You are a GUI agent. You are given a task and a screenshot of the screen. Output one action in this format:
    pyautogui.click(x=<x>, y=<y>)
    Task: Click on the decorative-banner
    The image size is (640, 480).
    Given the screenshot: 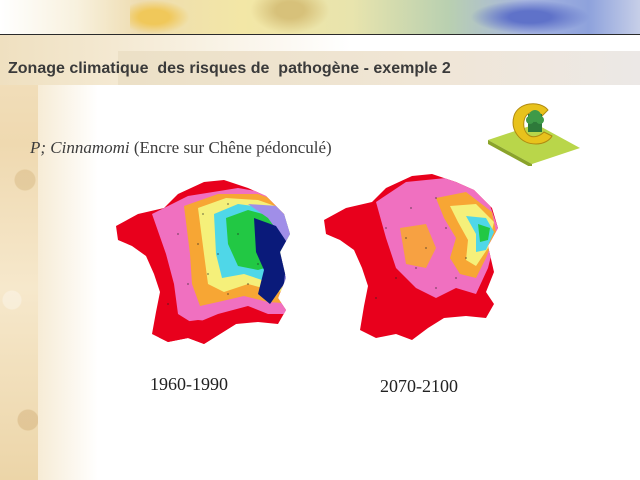 What is the action you would take?
    pyautogui.click(x=320, y=17)
    